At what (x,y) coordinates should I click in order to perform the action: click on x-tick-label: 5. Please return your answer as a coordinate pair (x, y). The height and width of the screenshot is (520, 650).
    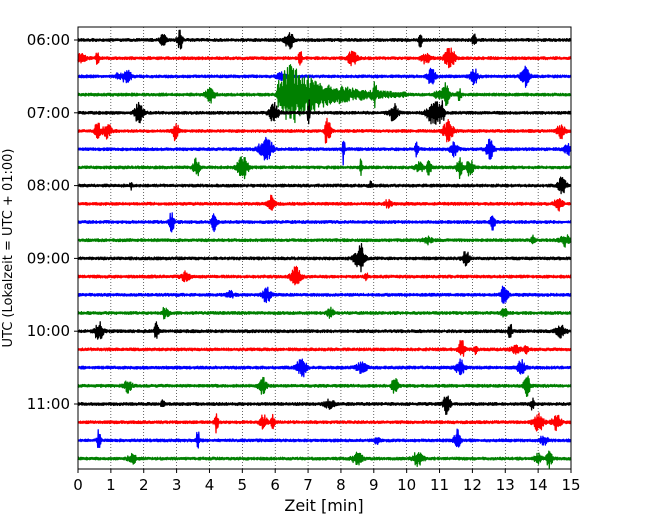
    Looking at the image, I should click on (243, 485).